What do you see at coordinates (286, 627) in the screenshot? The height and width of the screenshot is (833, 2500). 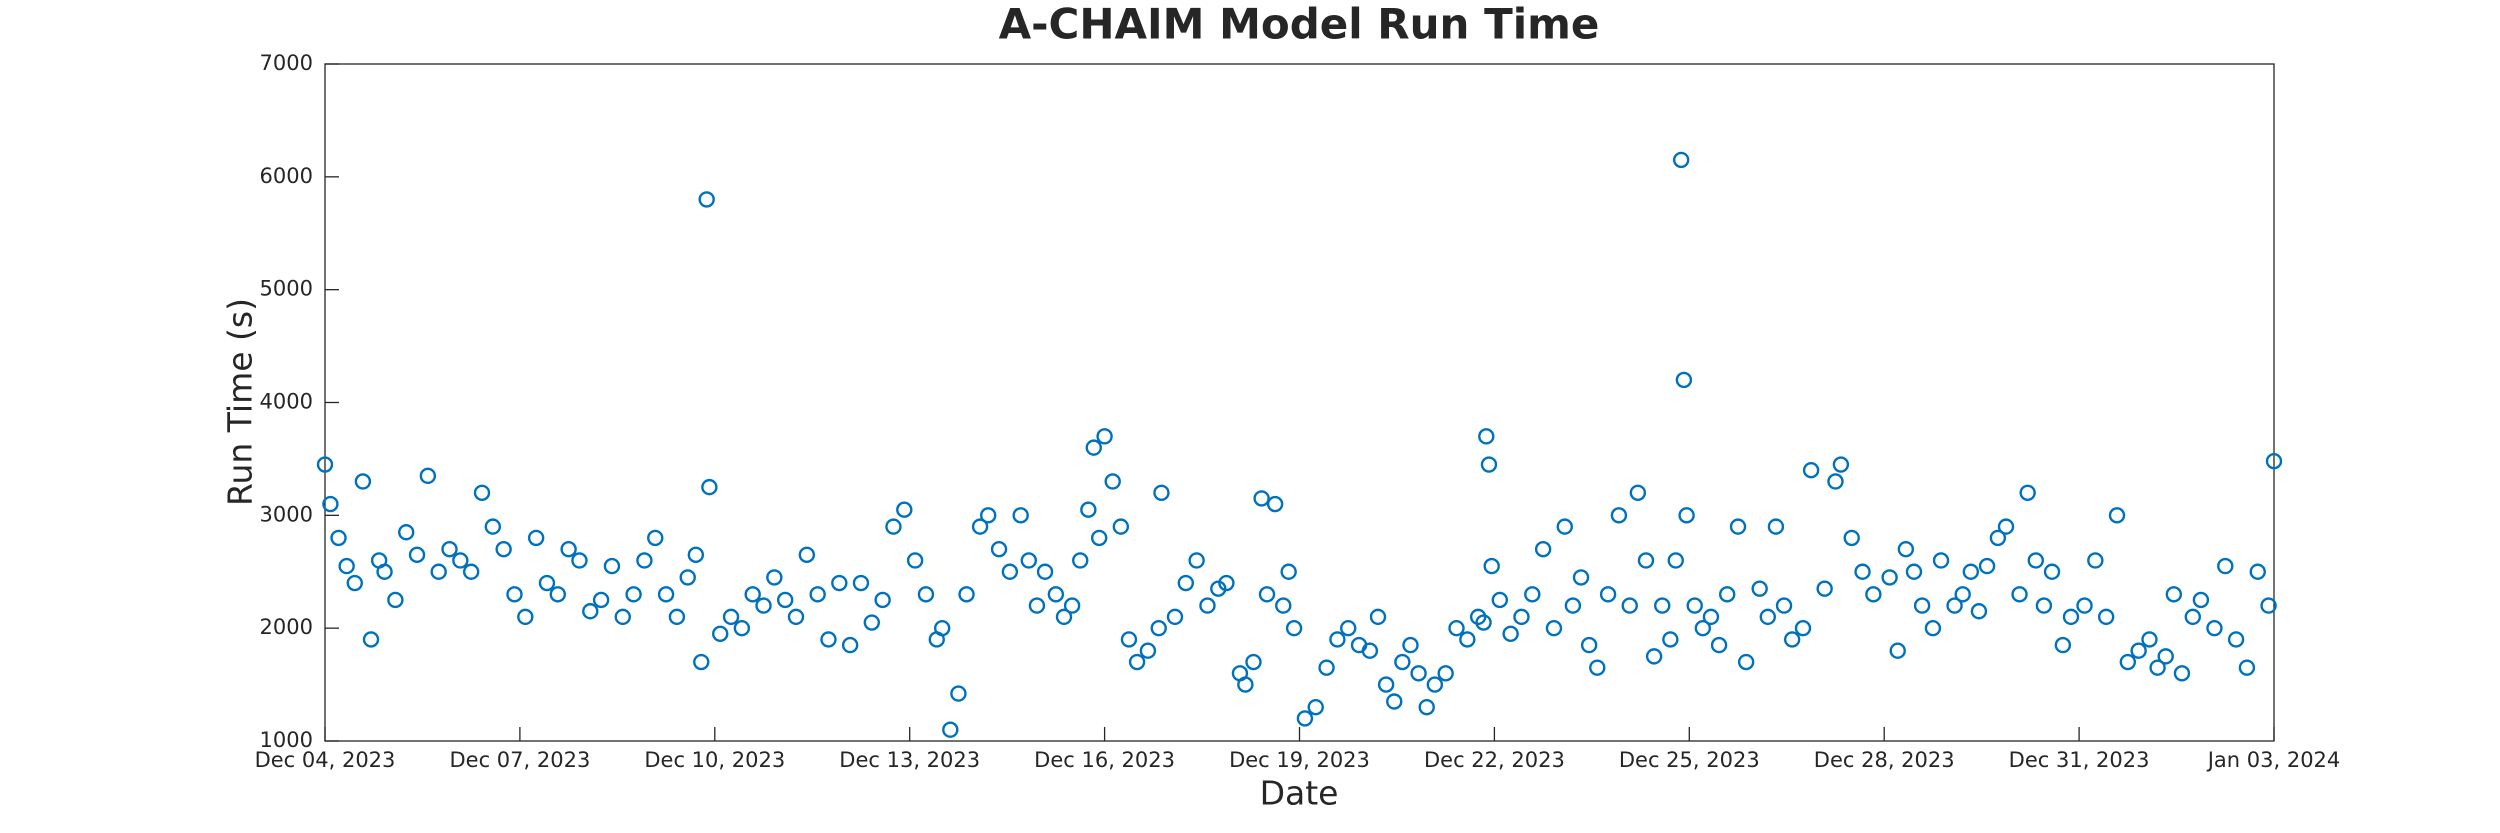 I see `y-tick-label: 2000` at bounding box center [286, 627].